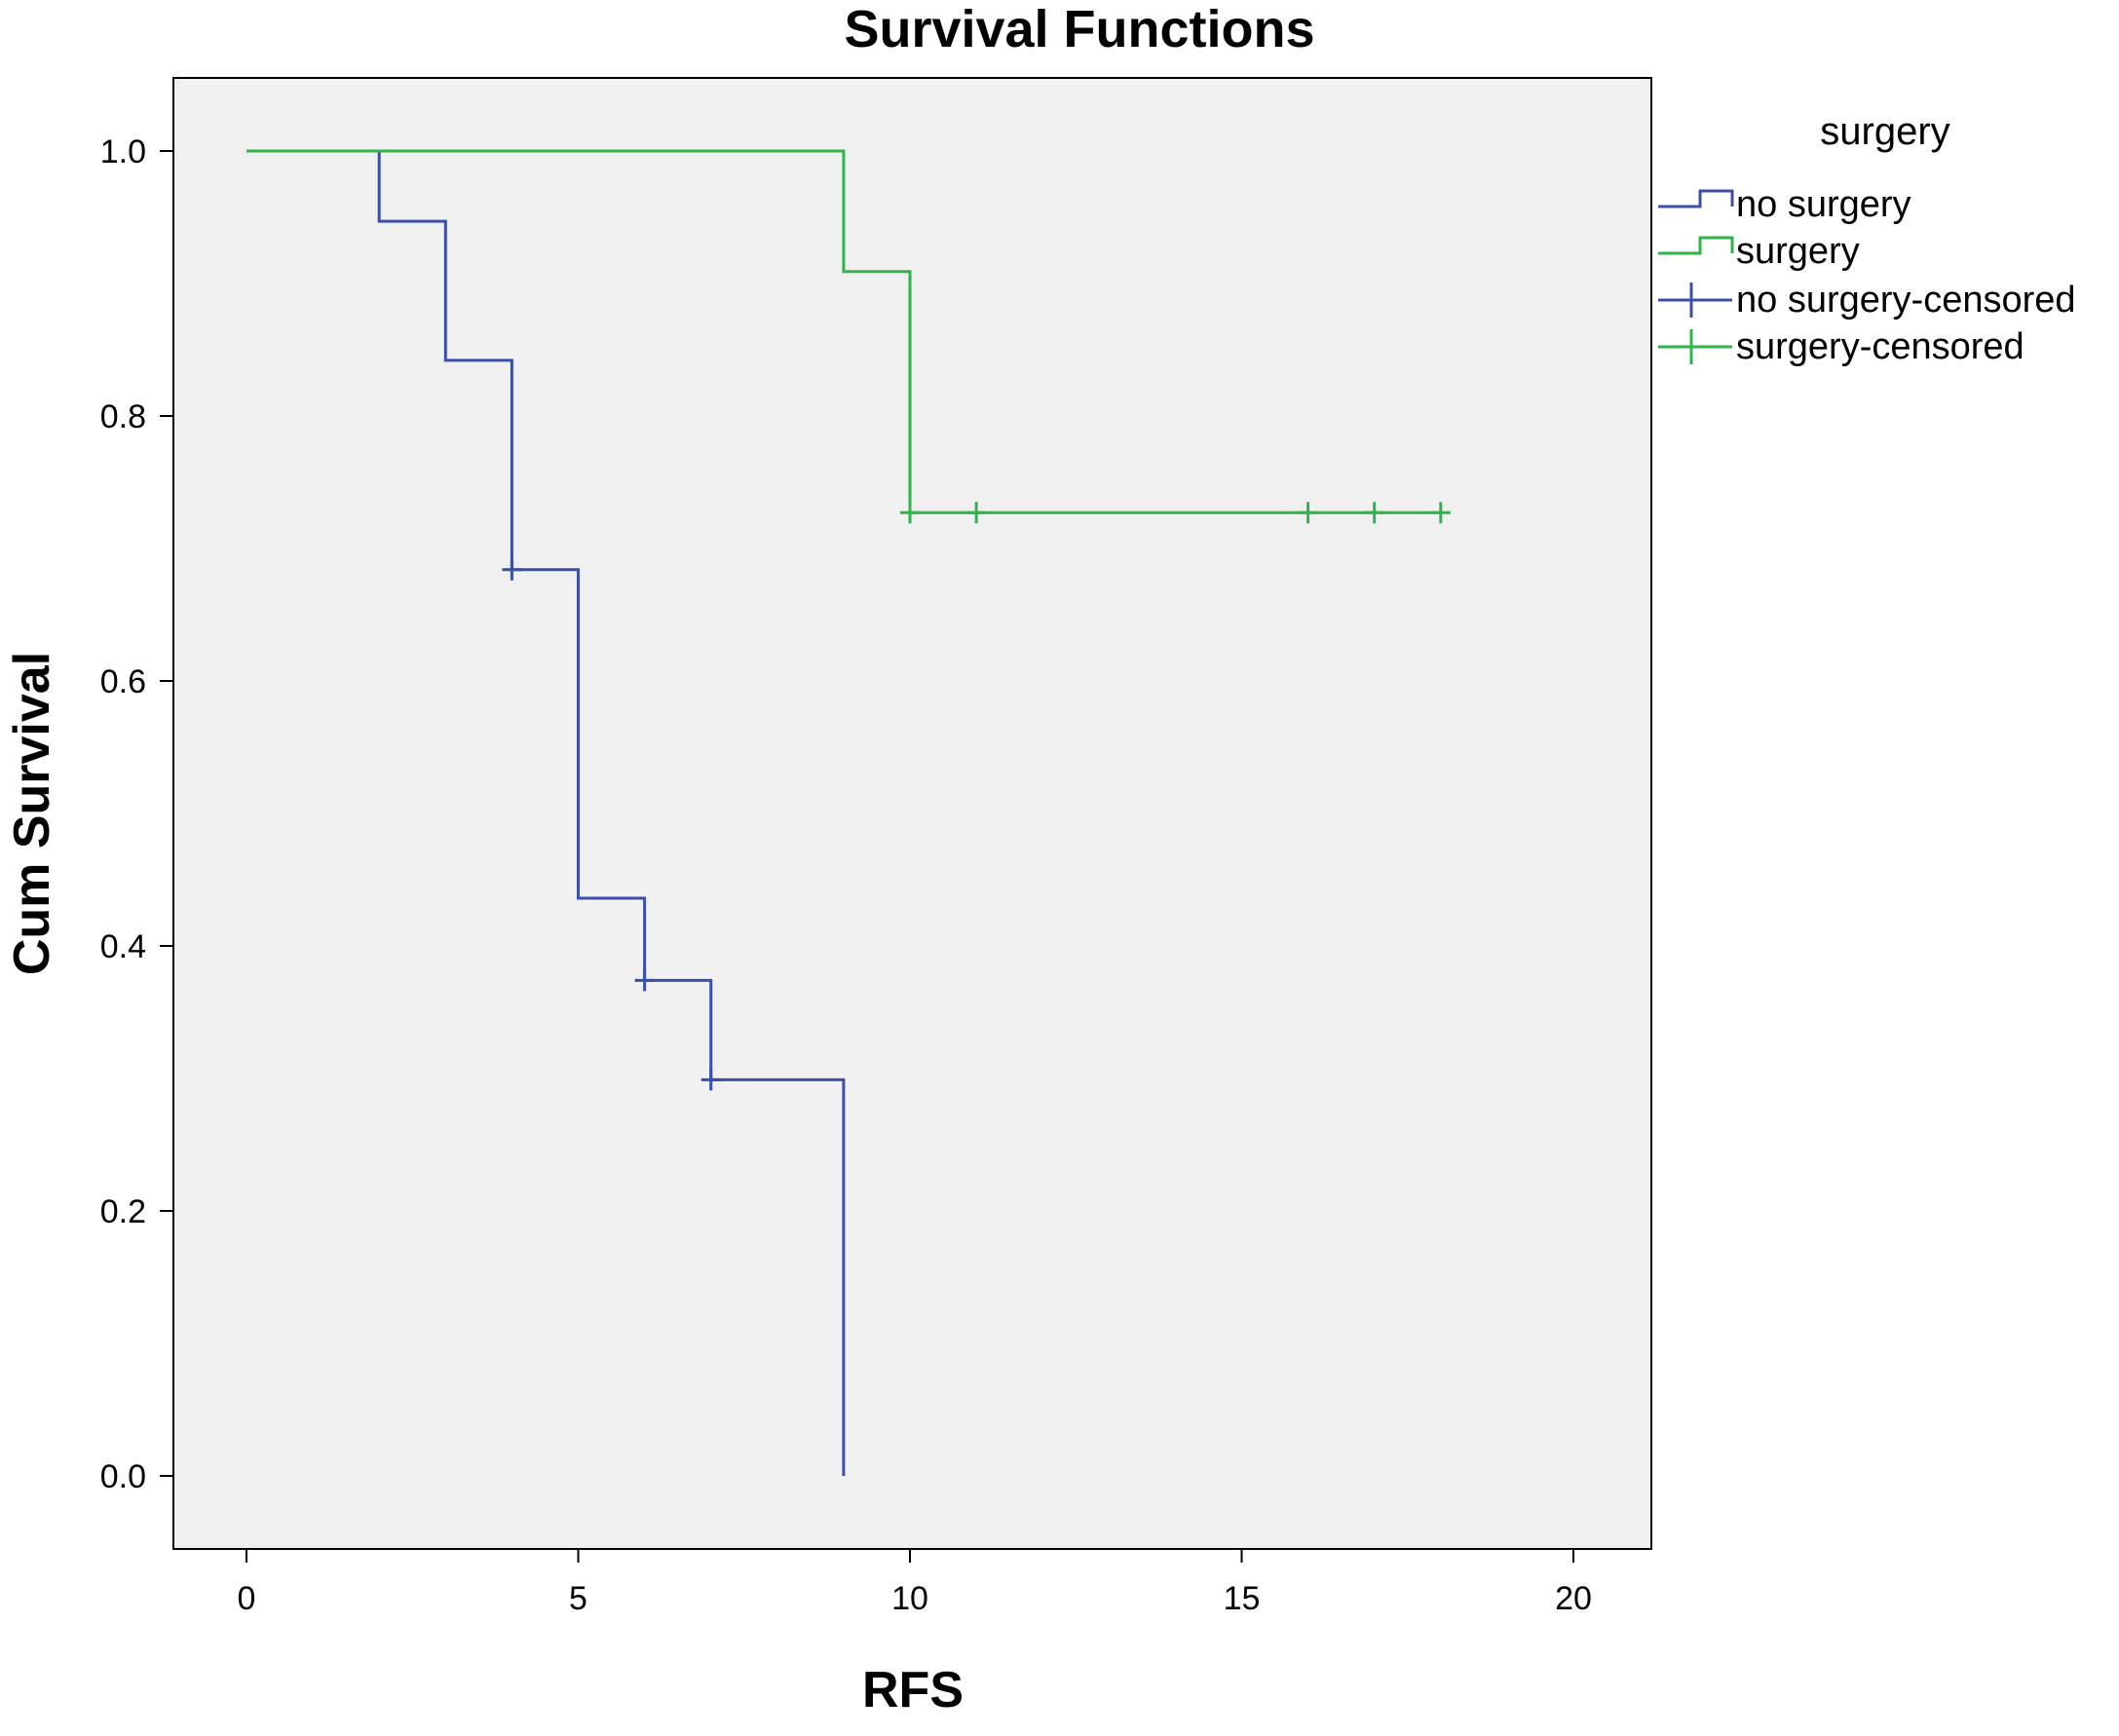 This screenshot has width=2119, height=1736. Describe the element at coordinates (913, 1690) in the screenshot. I see `x-axis-title: RFS` at that location.